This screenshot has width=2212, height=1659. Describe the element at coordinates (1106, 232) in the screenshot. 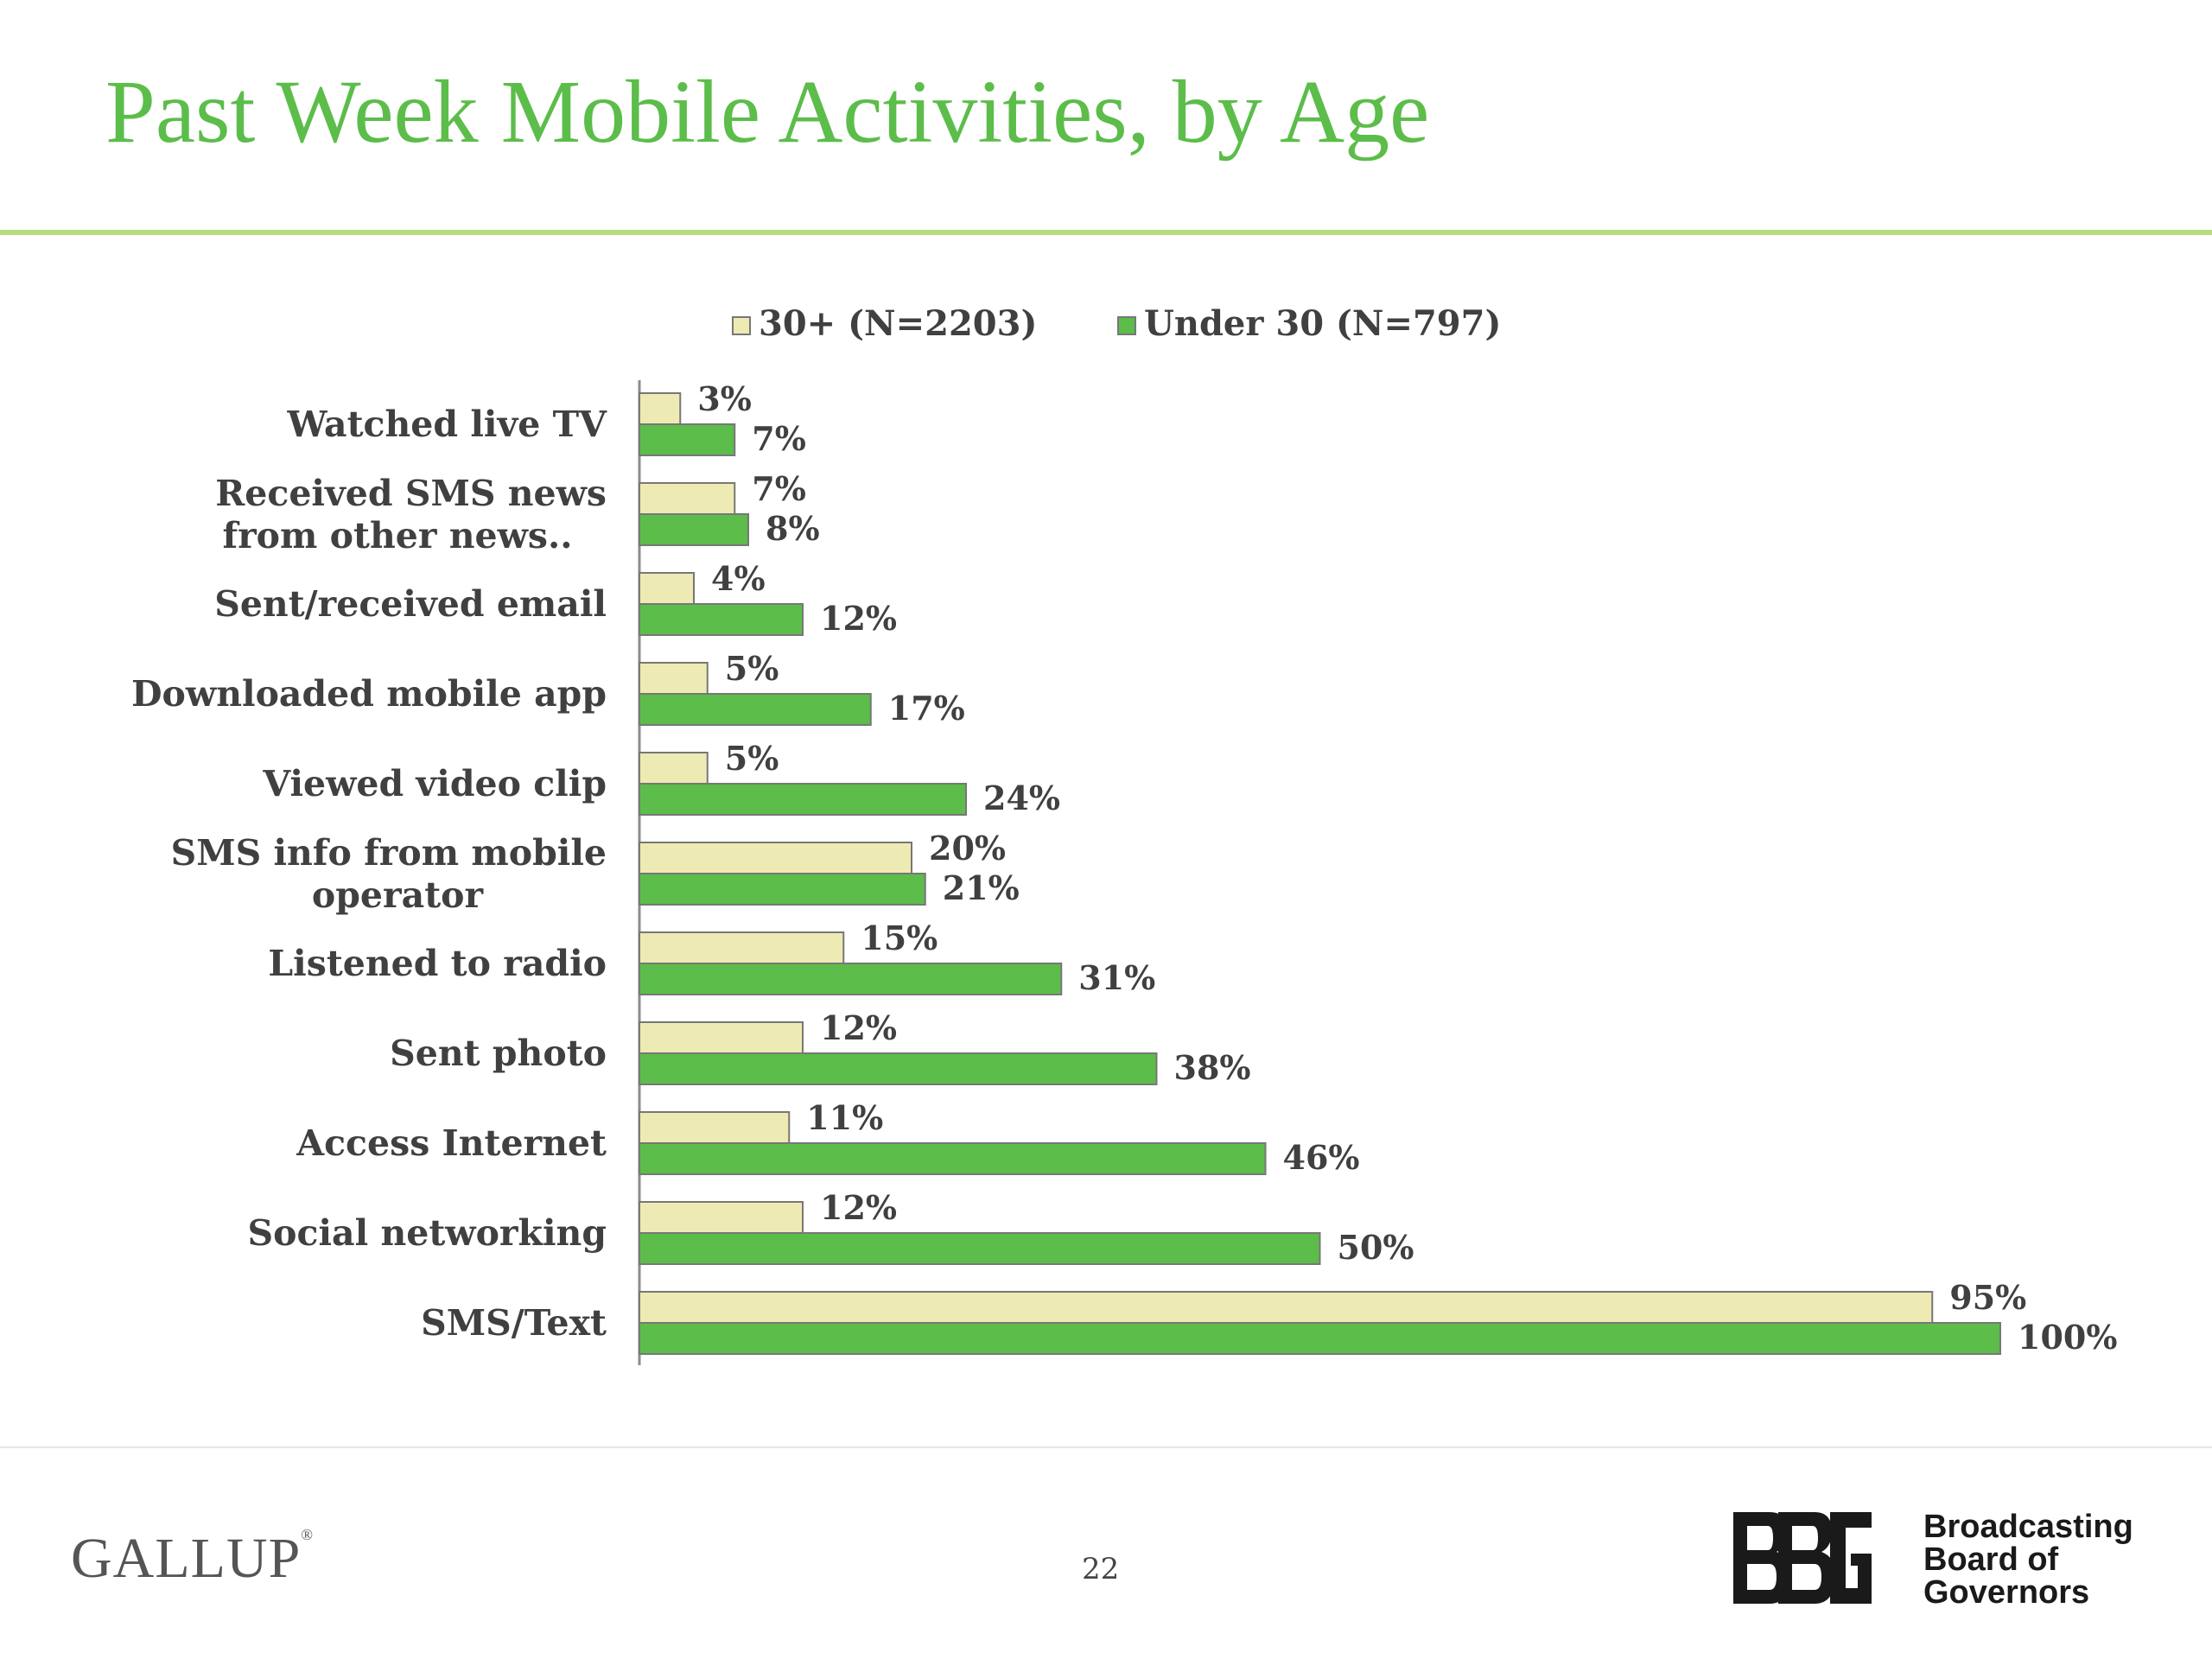

I see `title-divider` at that location.